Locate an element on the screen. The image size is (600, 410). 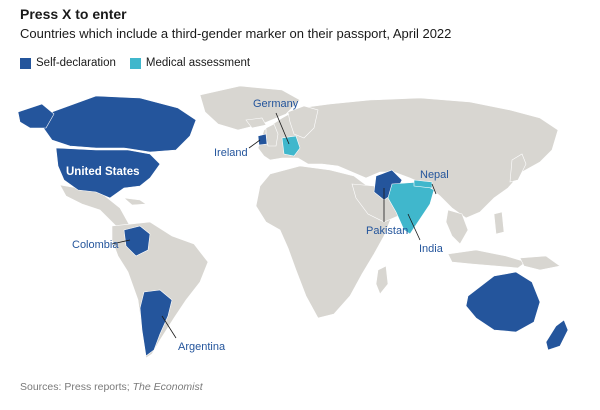
leader-nepal is located at coordinates (434, 189).